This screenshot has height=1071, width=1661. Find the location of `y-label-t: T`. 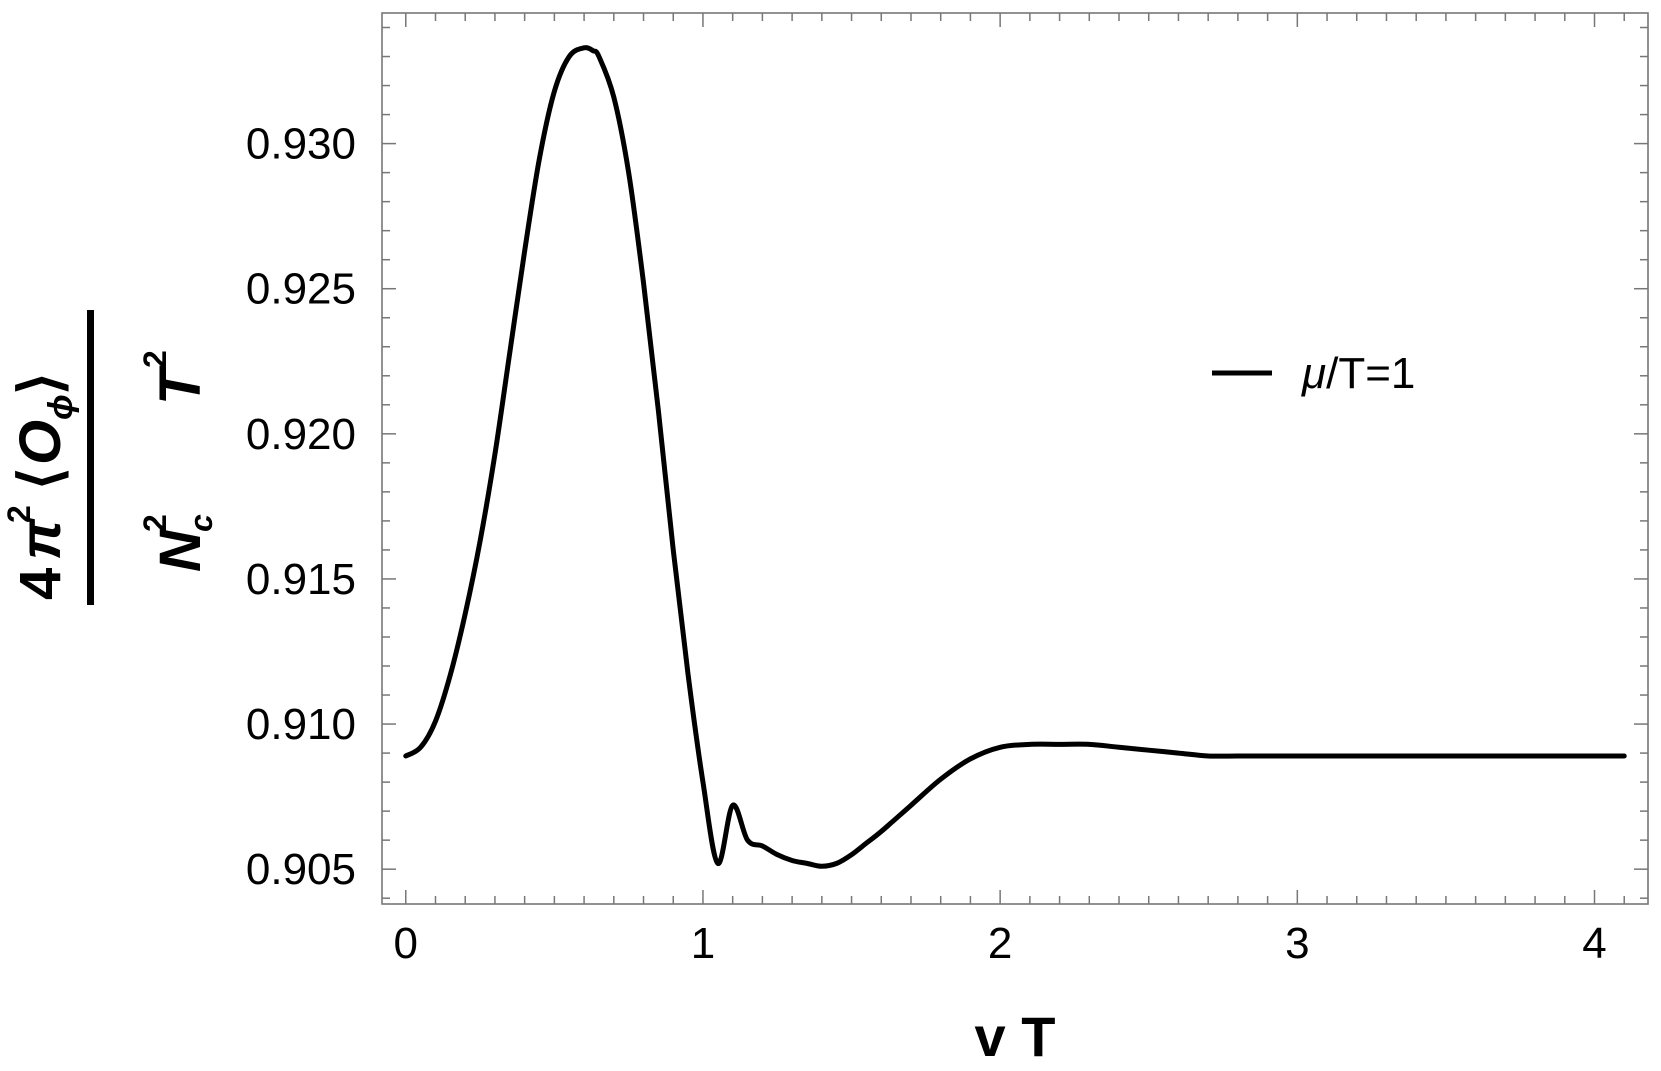

y-label-t: T is located at coordinates (180, 385).